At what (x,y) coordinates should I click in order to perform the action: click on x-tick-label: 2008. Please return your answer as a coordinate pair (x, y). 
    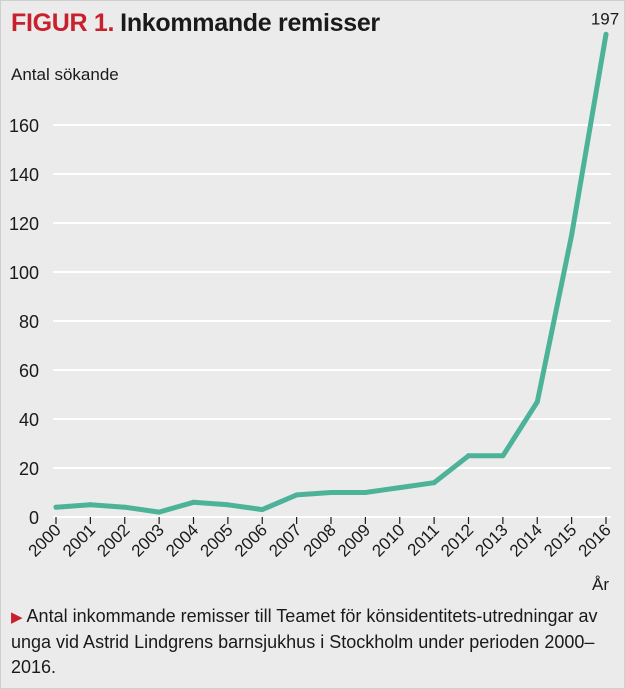
    Looking at the image, I should click on (320, 540).